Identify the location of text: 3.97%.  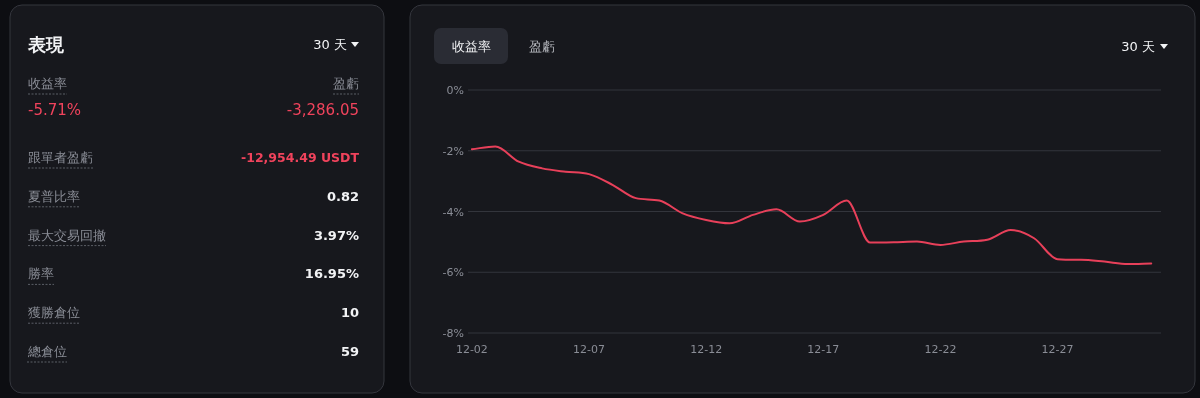
(336, 235).